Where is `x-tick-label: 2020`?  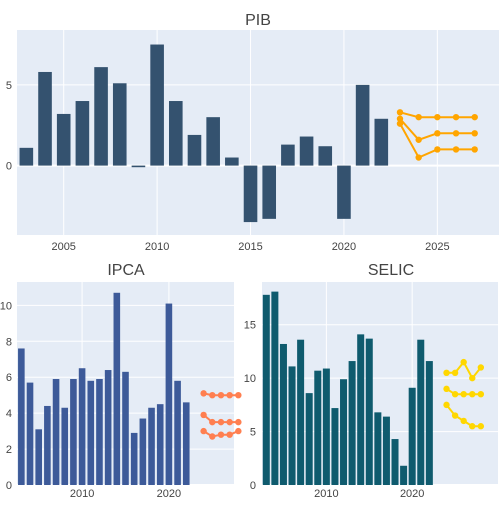
x-tick-label: 2020 is located at coordinates (412, 494).